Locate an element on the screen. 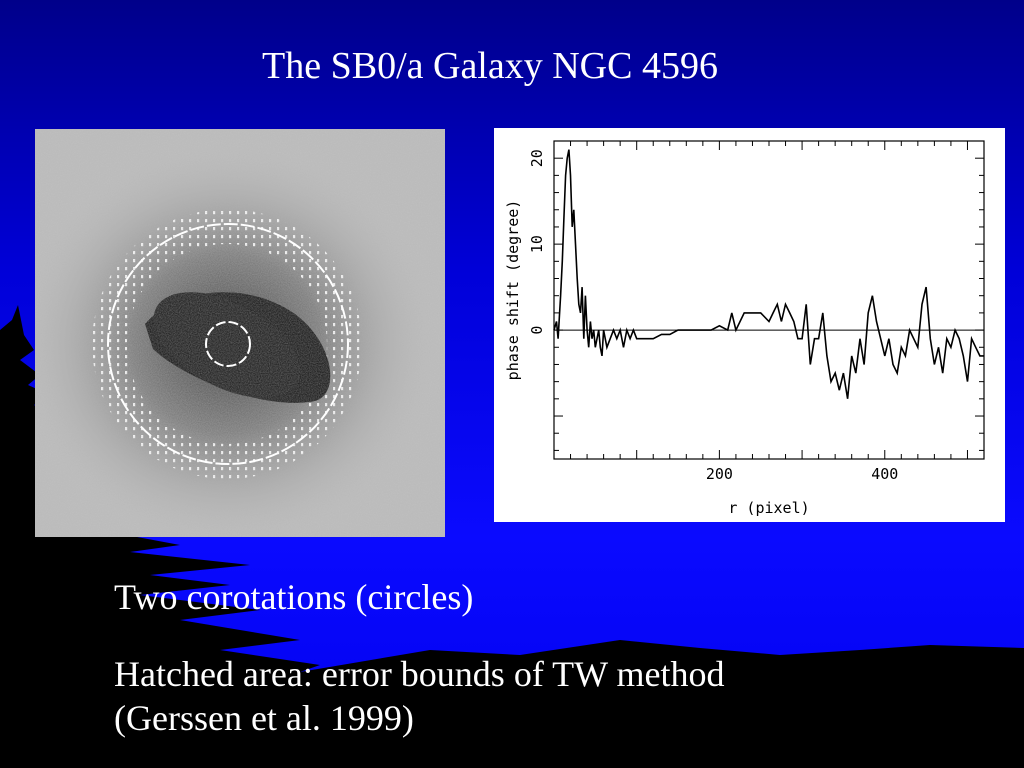 Image resolution: width=1024 pixels, height=768 pixels. series-line is located at coordinates (768, 274).